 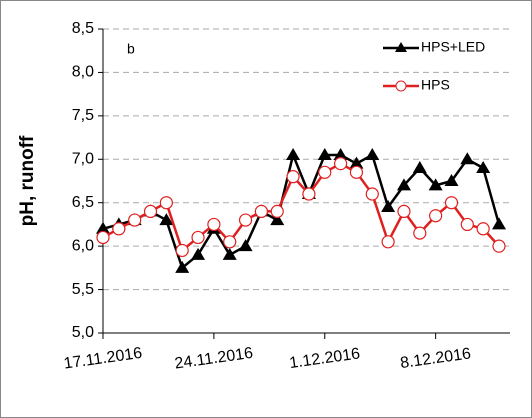 What do you see at coordinates (83, 28) in the screenshot?
I see `y-tick-label: 8,5` at bounding box center [83, 28].